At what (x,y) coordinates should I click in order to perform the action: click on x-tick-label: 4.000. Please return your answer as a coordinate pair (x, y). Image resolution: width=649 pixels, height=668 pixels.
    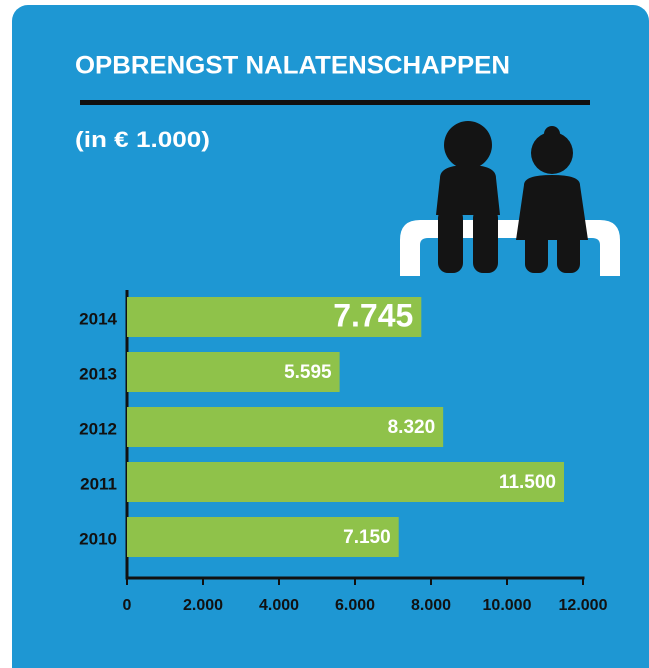
    Looking at the image, I should click on (279, 605).